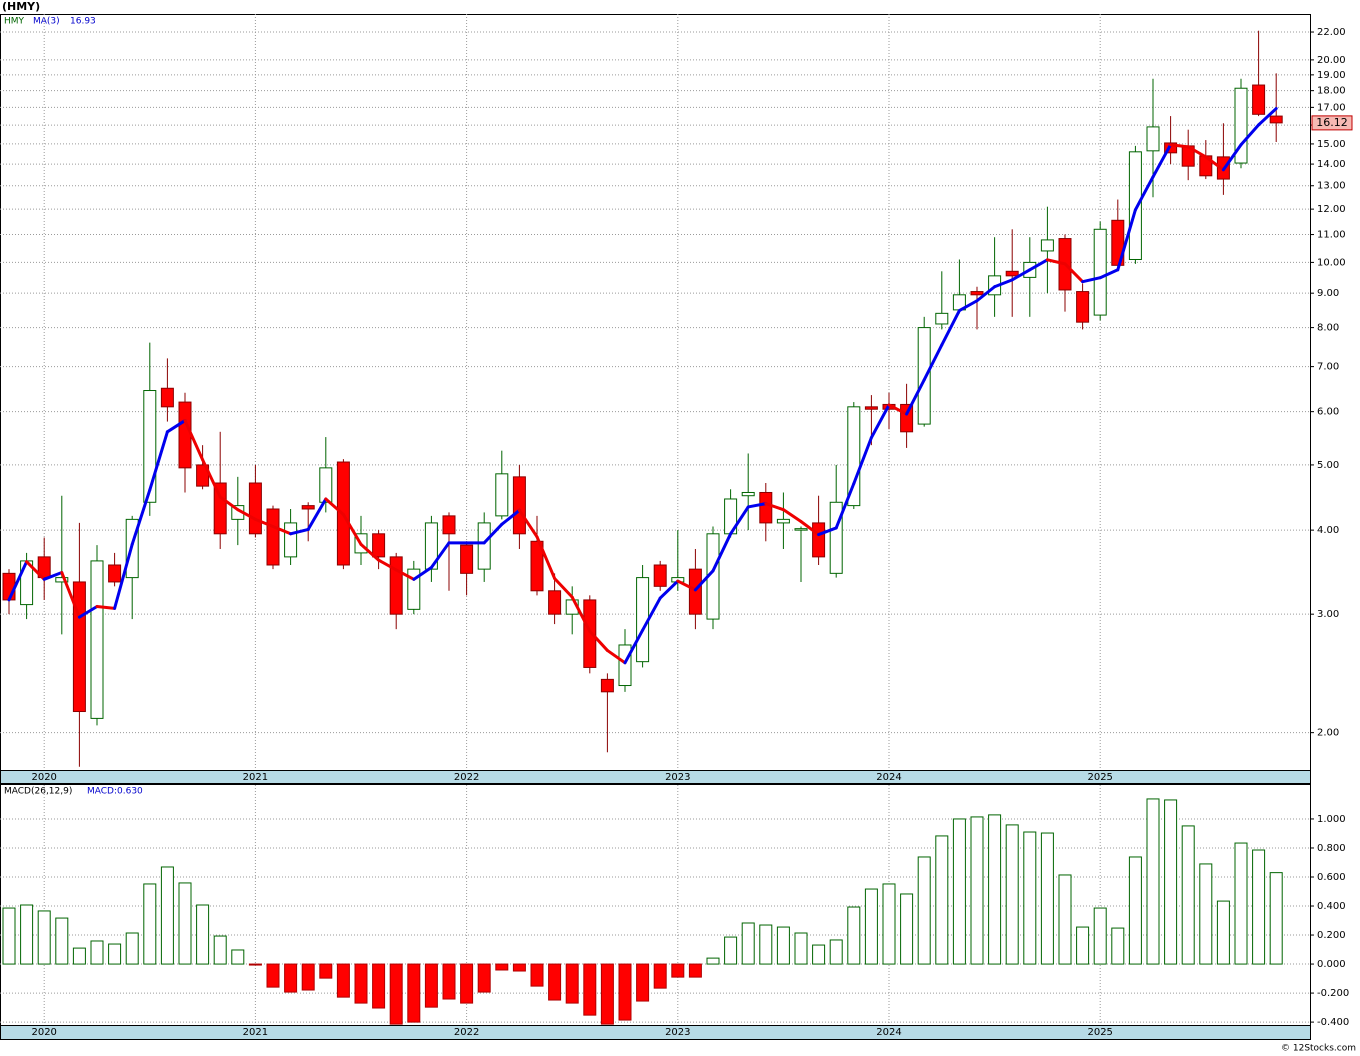  I want to click on y-tick-label: 0.000, so click(1331, 964).